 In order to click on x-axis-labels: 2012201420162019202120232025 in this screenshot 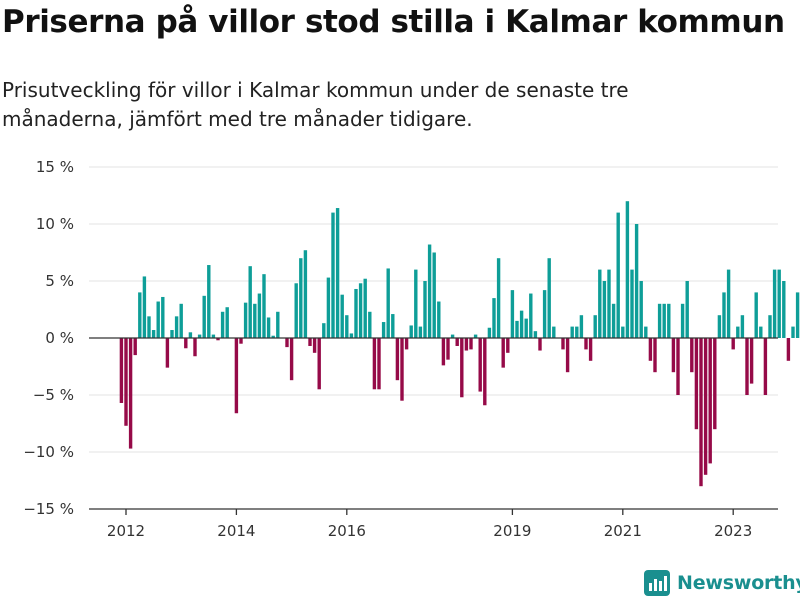, I will do `click(429, 524)`.